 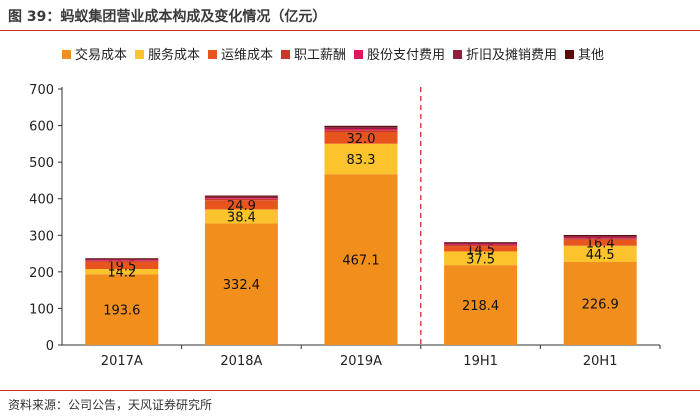 I want to click on x-tick-label: 19H1, so click(x=480, y=361).